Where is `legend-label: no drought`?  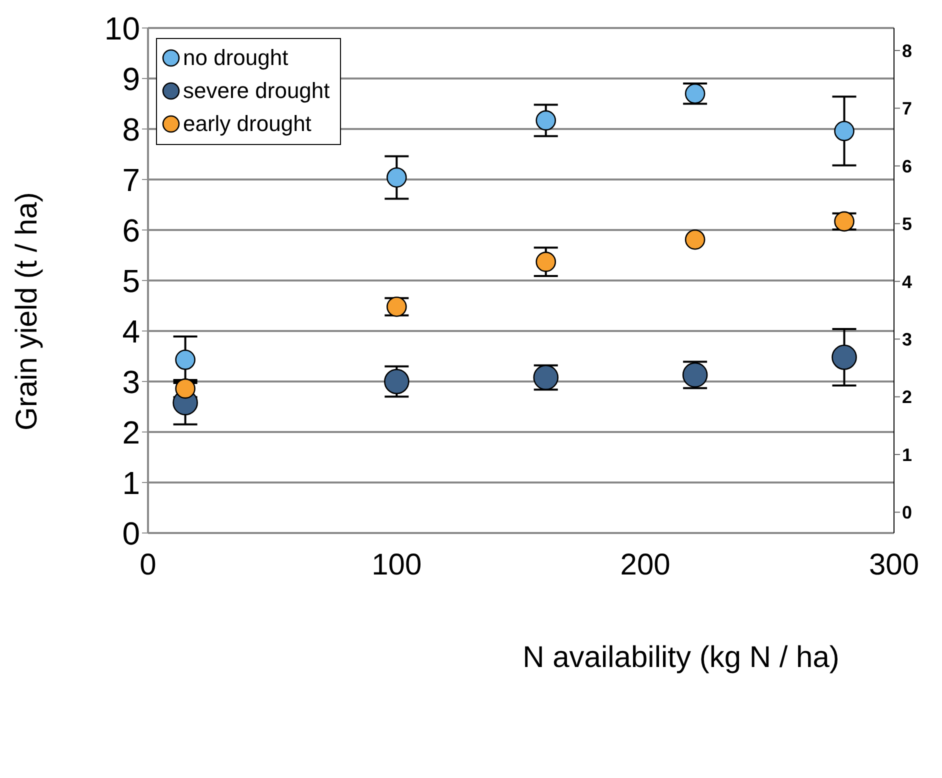 legend-label: no drought is located at coordinates (235, 57).